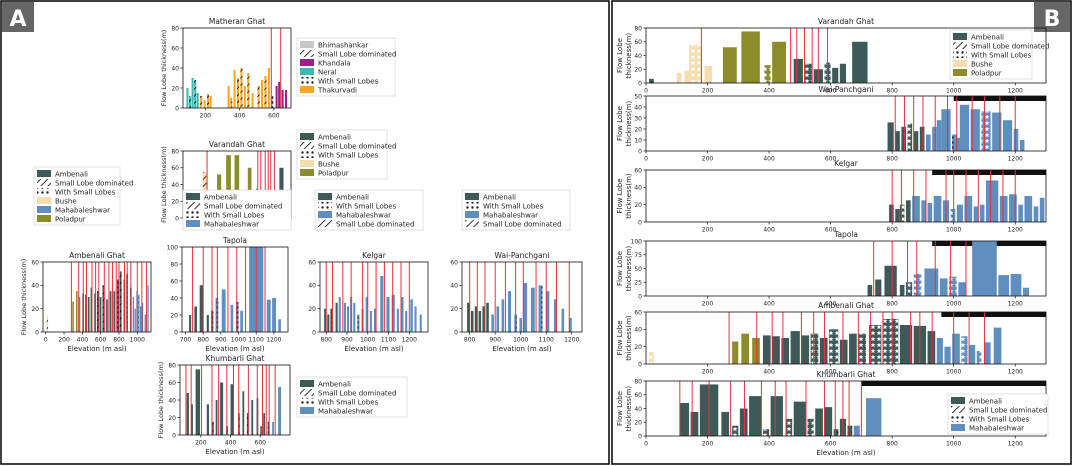 Image resolution: width=1072 pixels, height=466 pixels. I want to click on legend-box, so click(237, 210).